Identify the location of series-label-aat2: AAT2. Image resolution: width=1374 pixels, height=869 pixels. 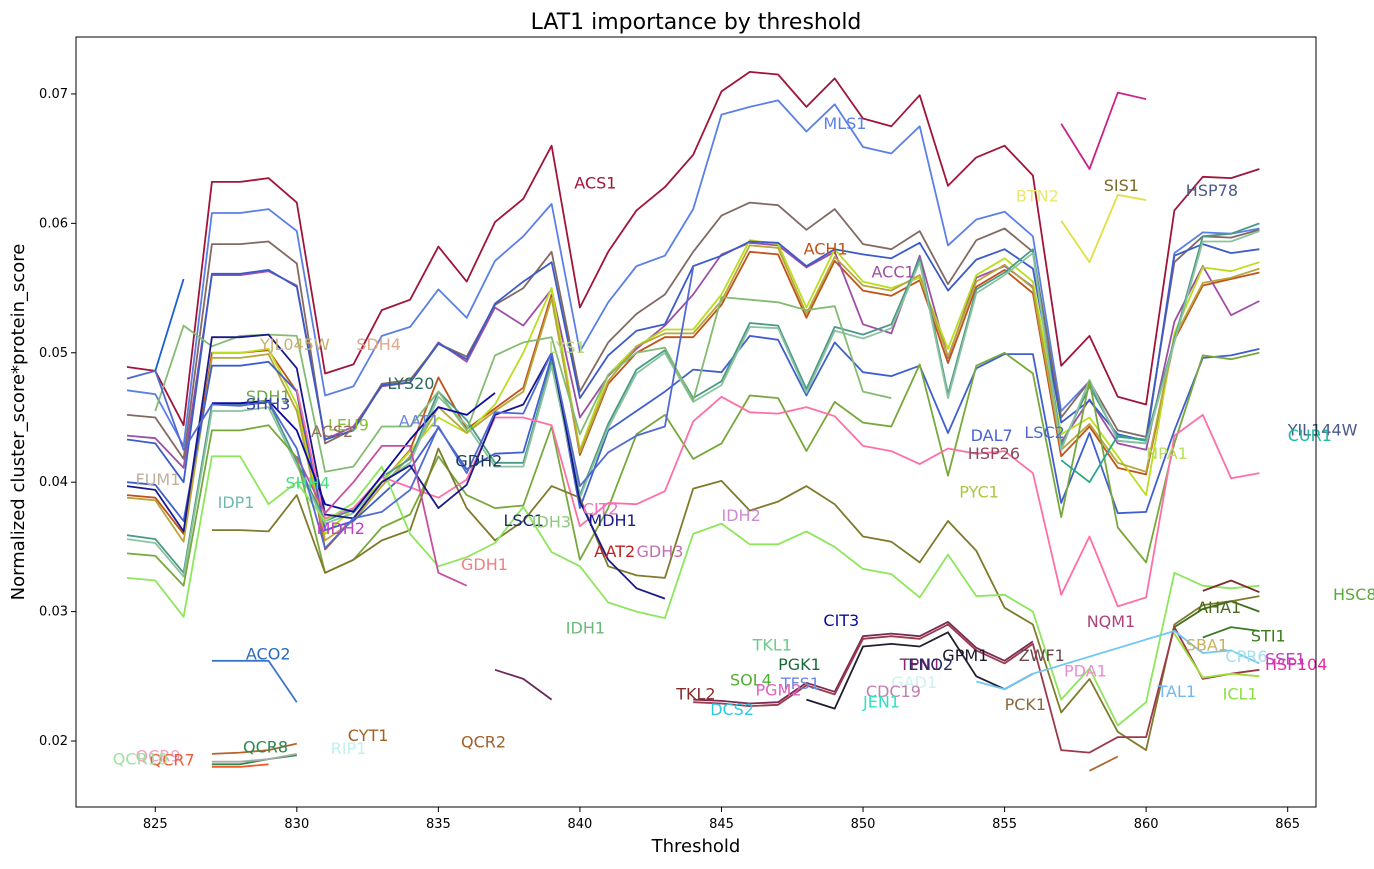
(614, 551).